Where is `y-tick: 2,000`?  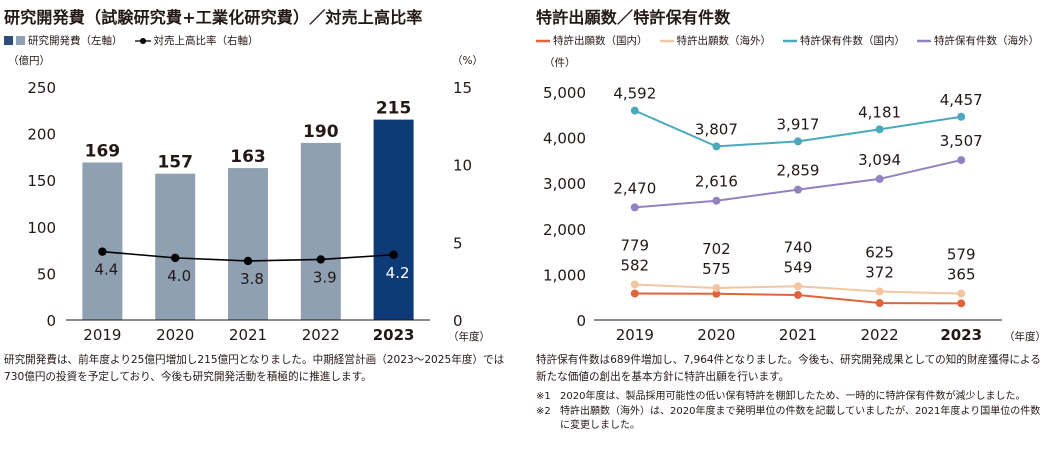 y-tick: 2,000 is located at coordinates (564, 230).